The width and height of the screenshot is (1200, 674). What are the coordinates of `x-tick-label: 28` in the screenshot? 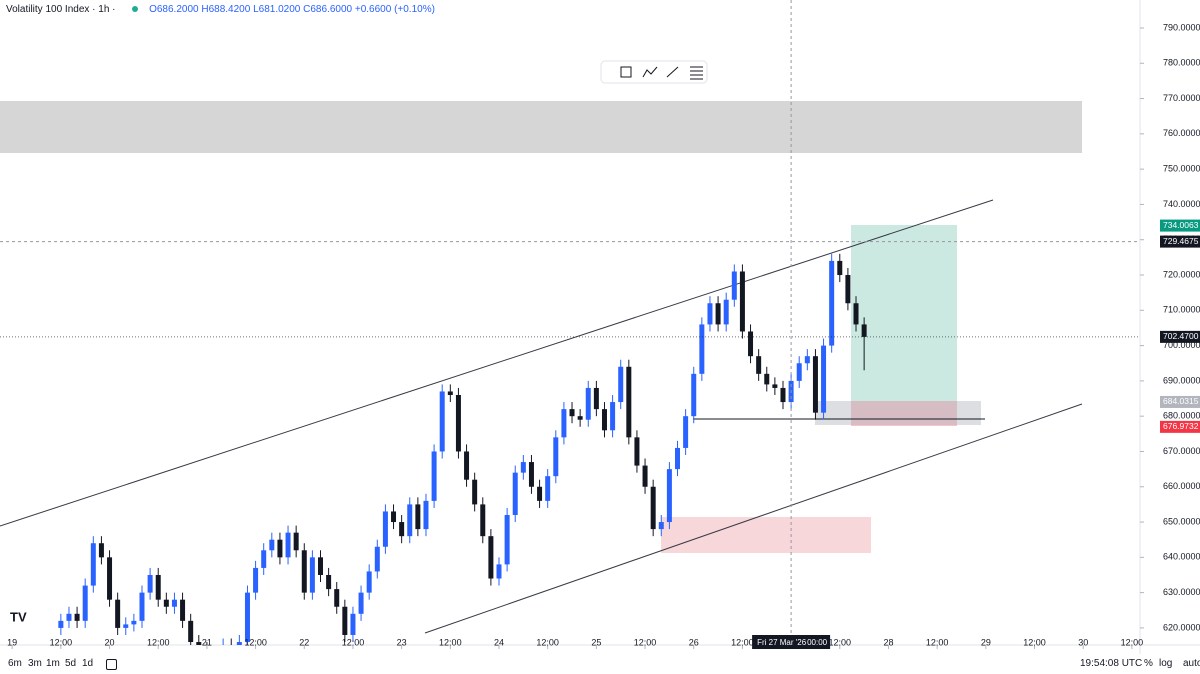 It's located at (888, 642).